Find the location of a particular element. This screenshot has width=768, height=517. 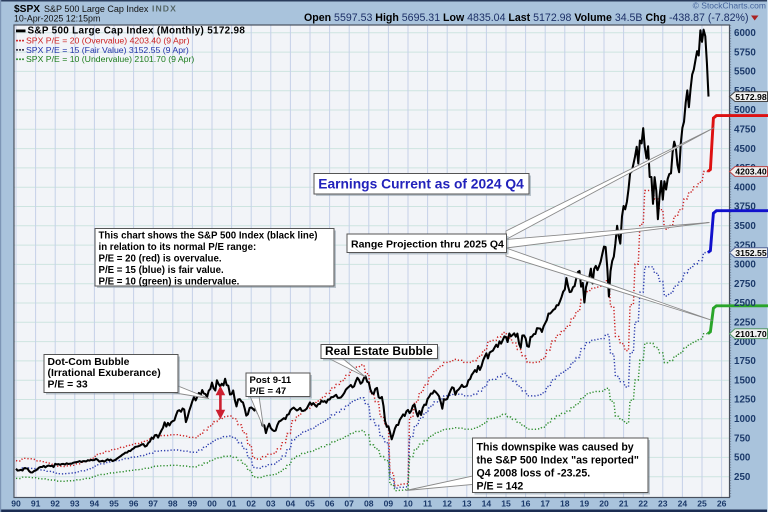

svg-text: 03 is located at coordinates (271, 503).